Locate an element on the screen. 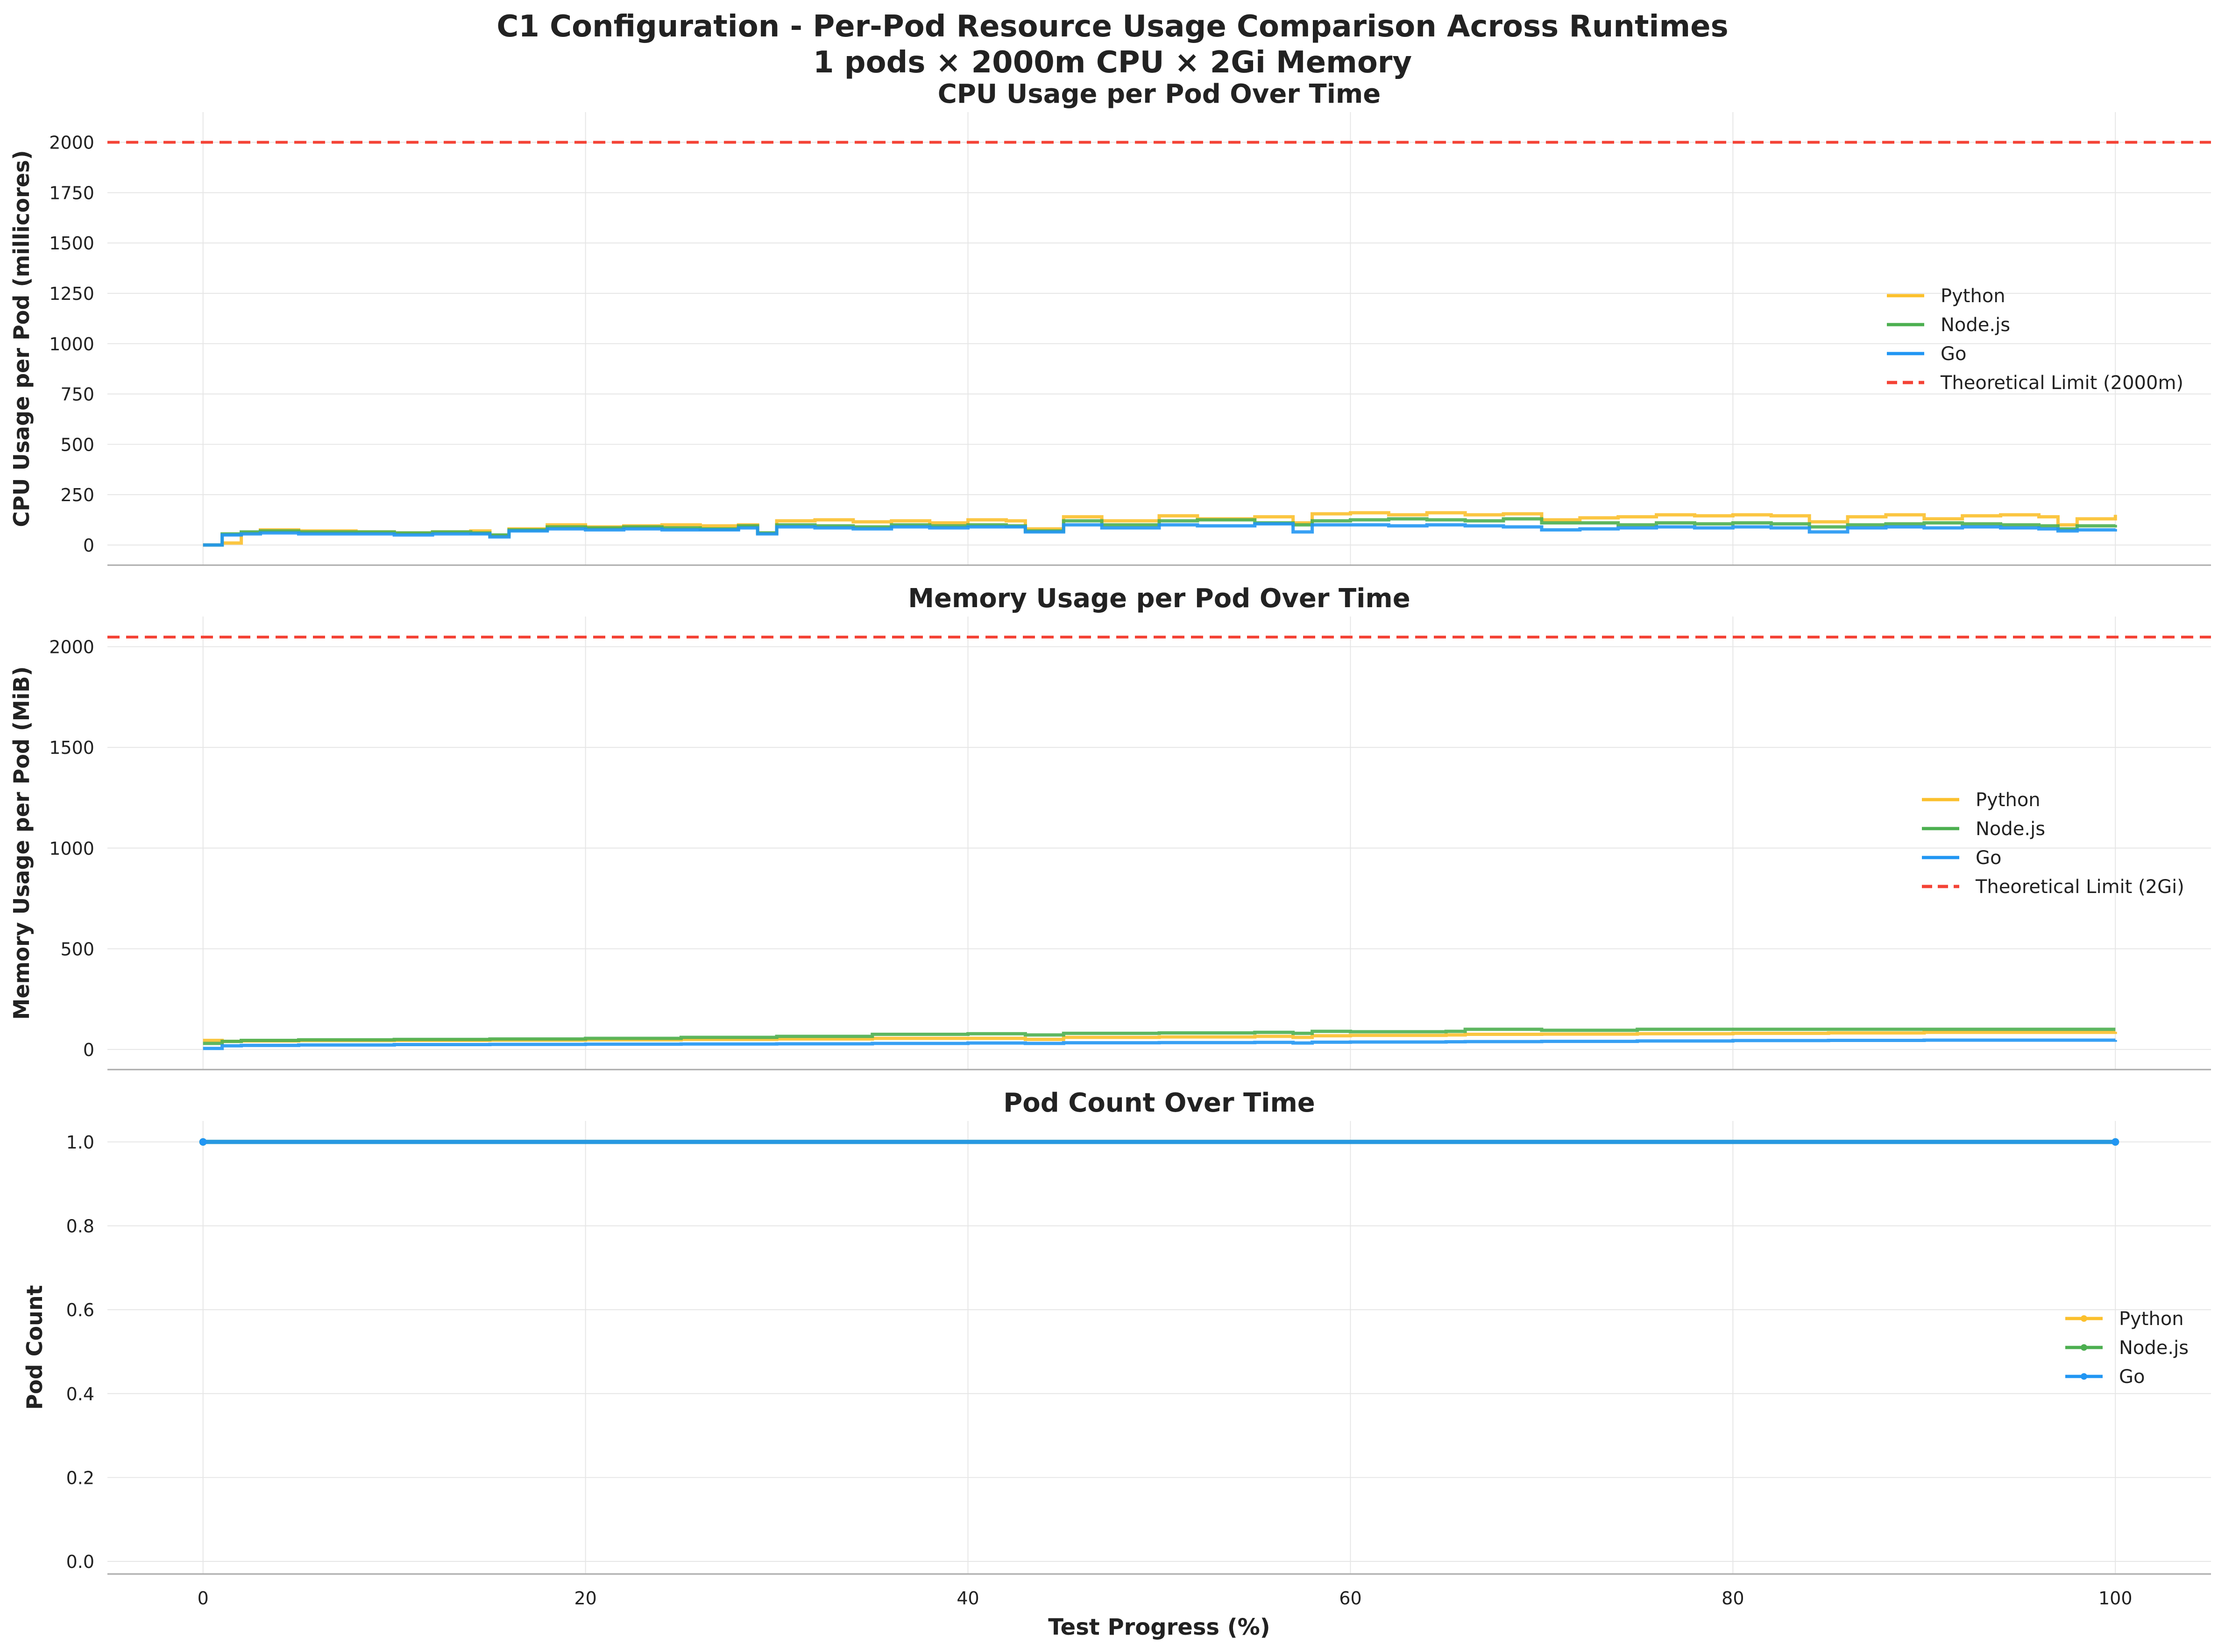 Image resolution: width=2225 pixels, height=1652 pixels. memory-legend-label: Go is located at coordinates (1988, 858).